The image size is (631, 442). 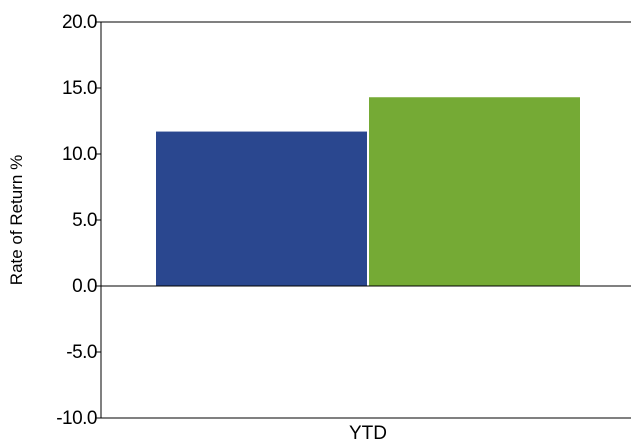 What do you see at coordinates (76, 418) in the screenshot?
I see `y-tick-label: -10.0` at bounding box center [76, 418].